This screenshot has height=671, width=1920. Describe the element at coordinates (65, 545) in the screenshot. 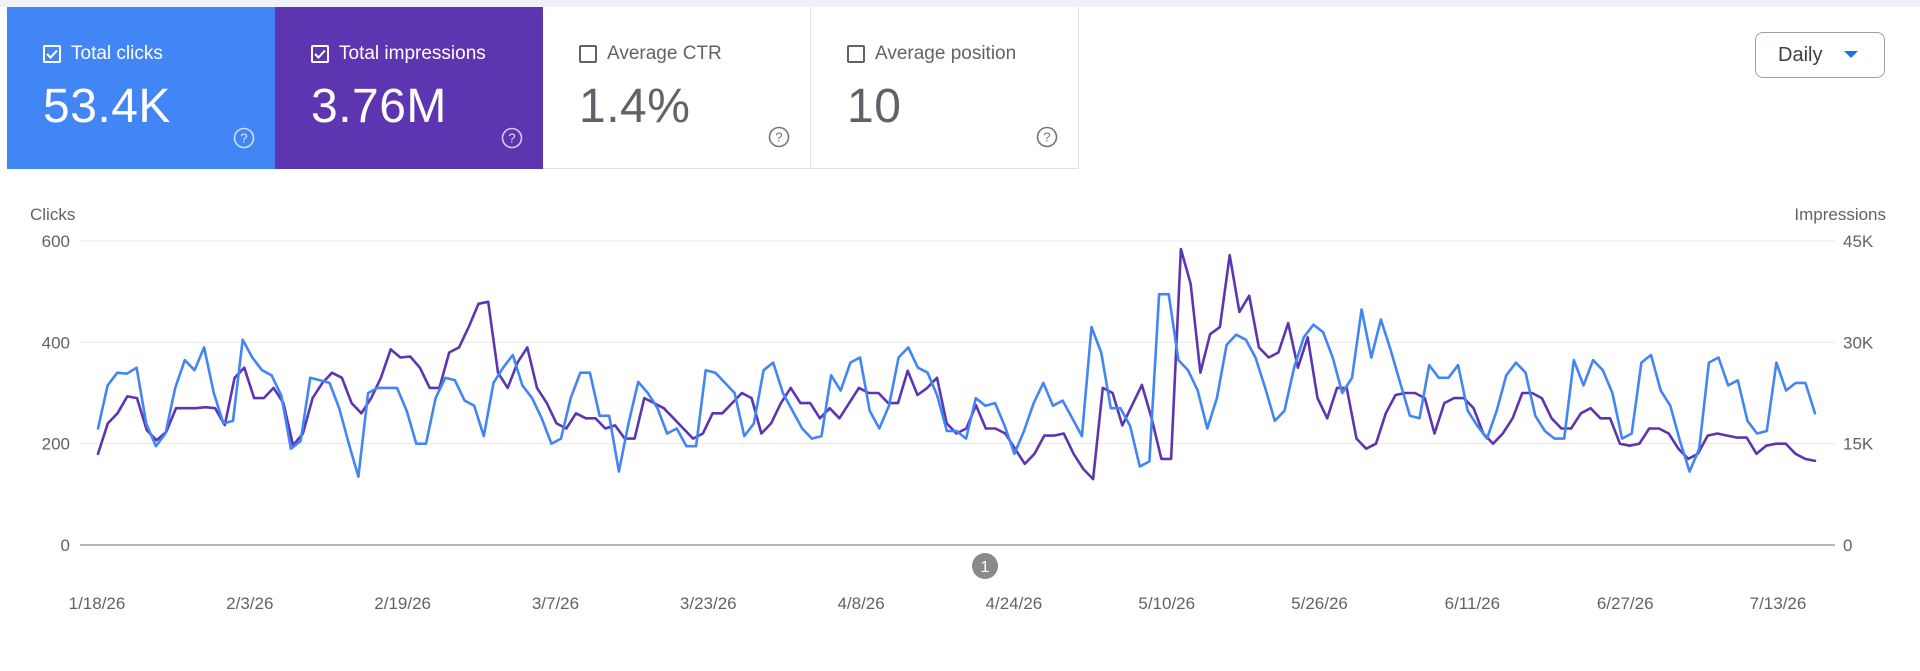

I see `left-tick-label: 0` at that location.